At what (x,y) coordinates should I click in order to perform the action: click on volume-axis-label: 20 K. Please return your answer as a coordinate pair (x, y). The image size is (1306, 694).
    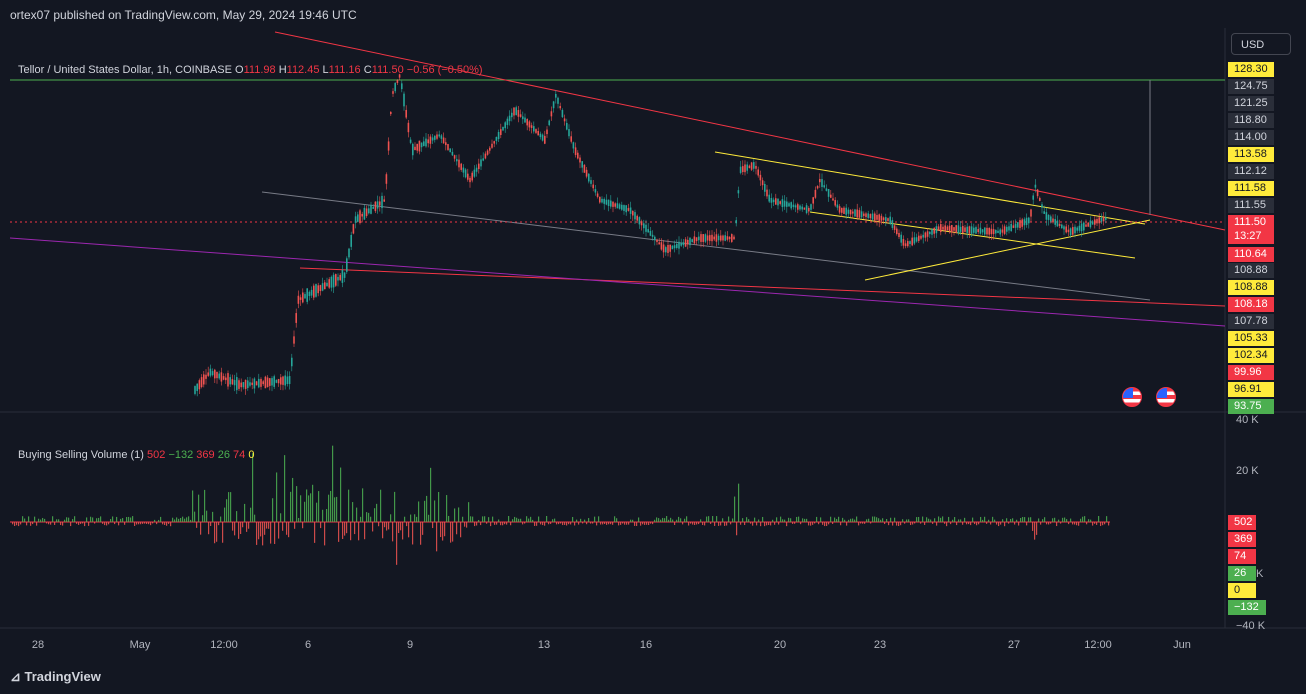
    Looking at the image, I should click on (1247, 471).